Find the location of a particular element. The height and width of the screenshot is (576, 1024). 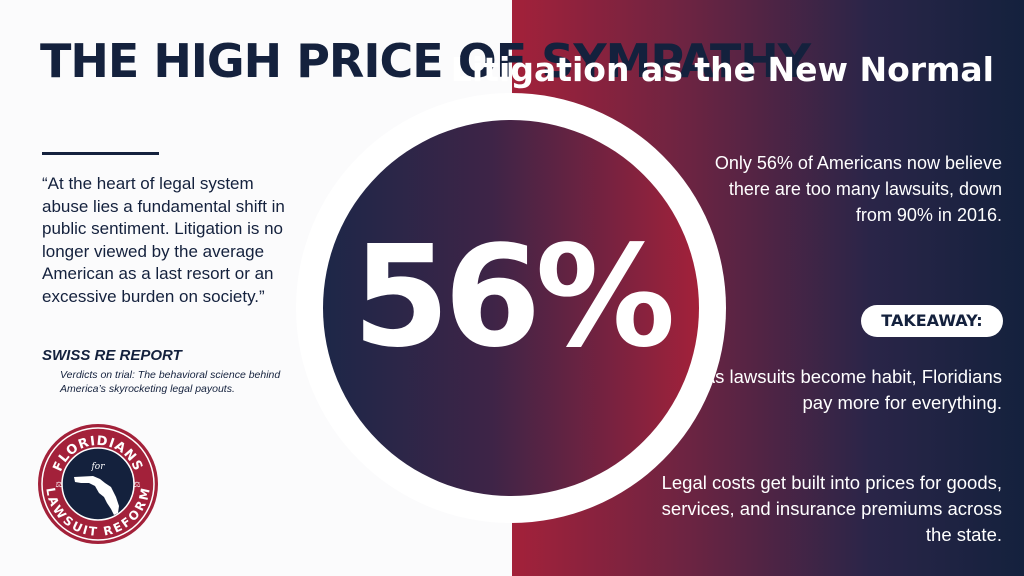

floridians-for-lawsuit-reform-logo: FLORIDIANS LAWSUIT REFORM for ⚖ ⚖ is located at coordinates (98, 484).